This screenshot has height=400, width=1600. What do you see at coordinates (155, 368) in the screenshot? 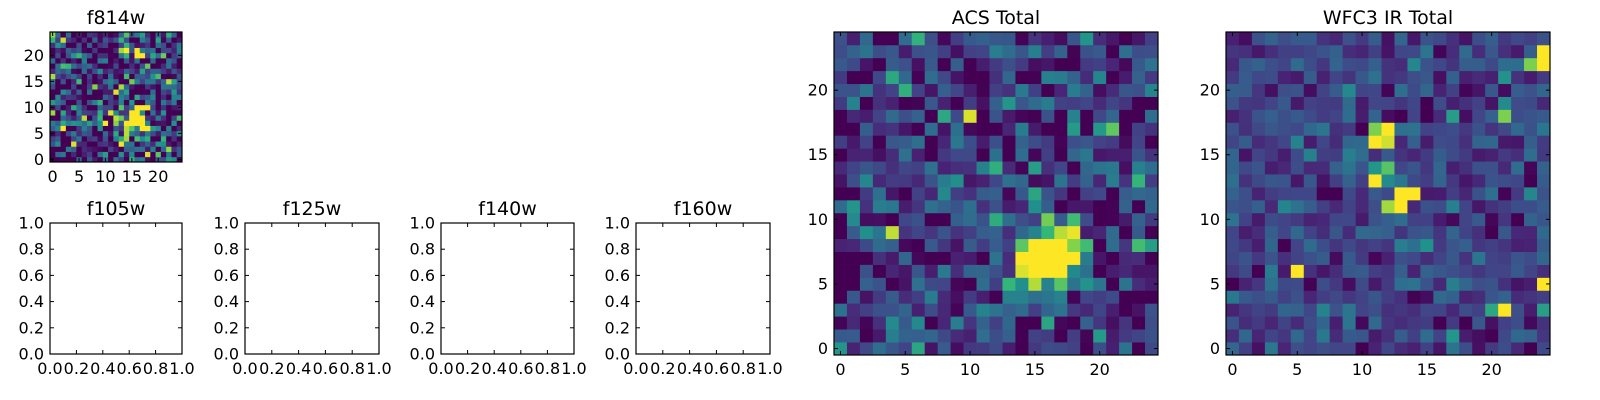
I see `x-tick-label: 0.8` at bounding box center [155, 368].